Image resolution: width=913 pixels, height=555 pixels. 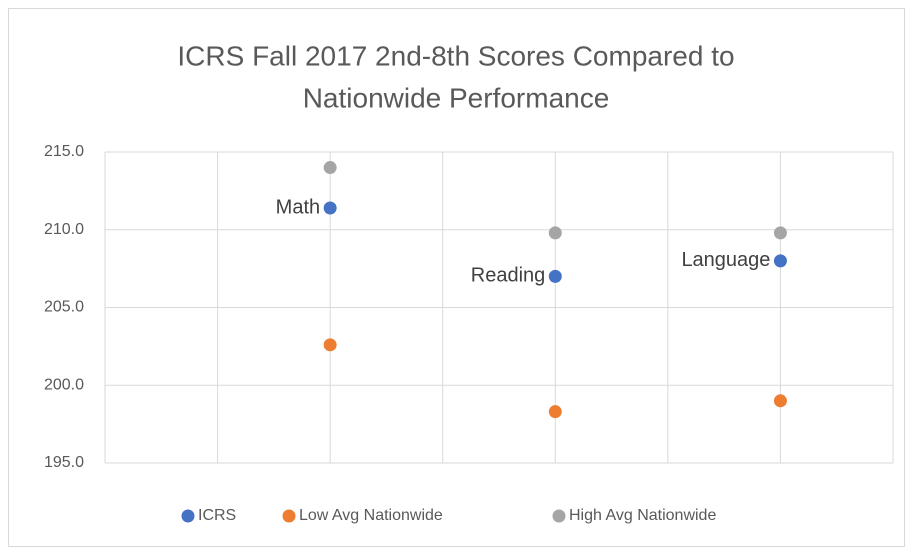 What do you see at coordinates (725, 260) in the screenshot?
I see `point-label: Language` at bounding box center [725, 260].